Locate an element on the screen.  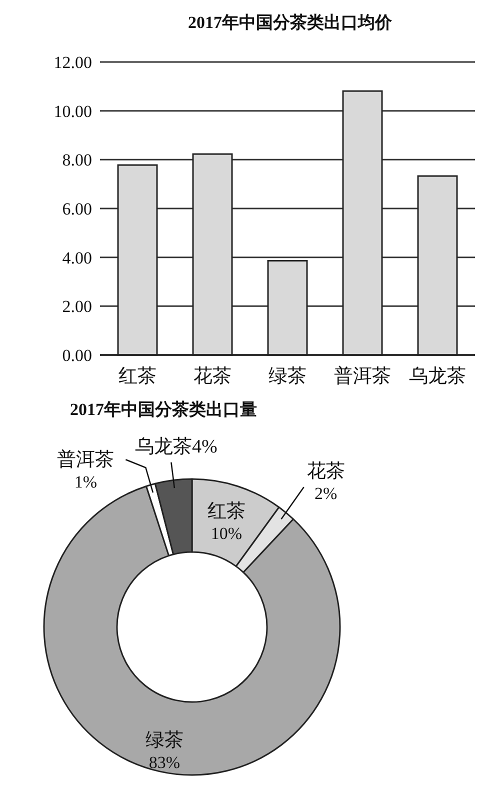
y-tick-label: 2.00 is located at coordinates (77, 306).